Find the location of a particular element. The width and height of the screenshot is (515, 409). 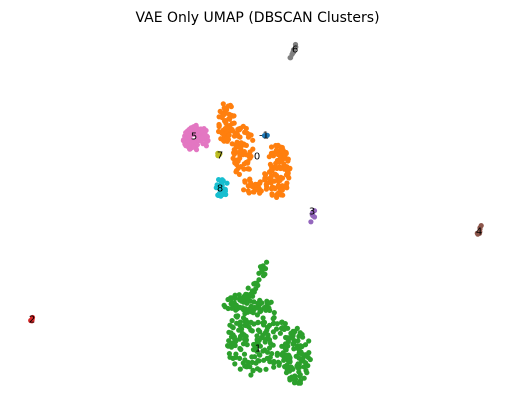

cluster-label: 5 is located at coordinates (194, 137).